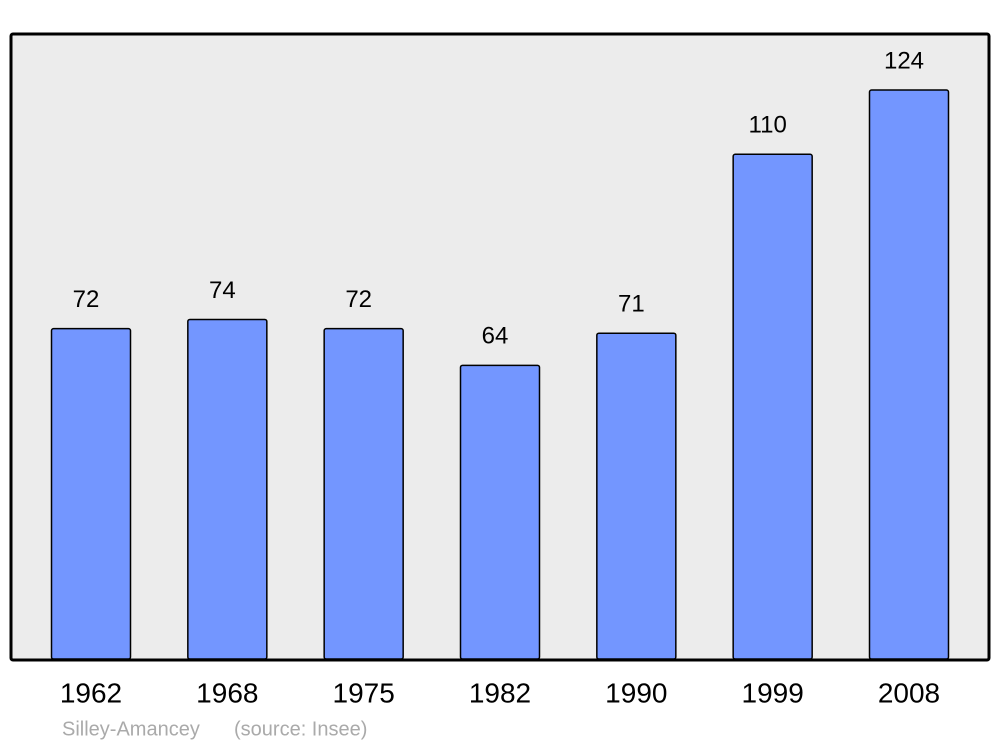  Describe the element at coordinates (631, 304) in the screenshot. I see `value-label: 71` at that location.